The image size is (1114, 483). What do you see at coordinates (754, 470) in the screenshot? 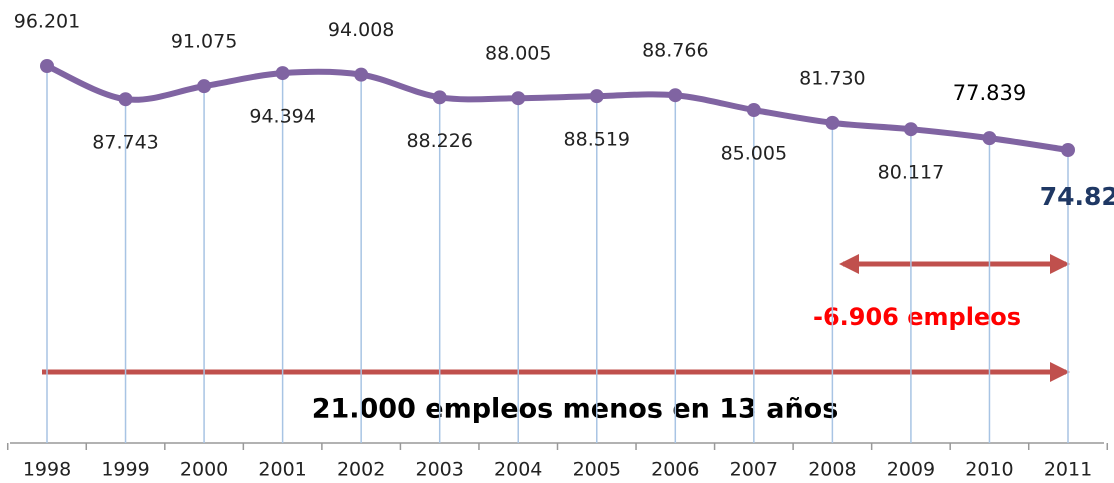
I see `x-tick-label: 2007` at bounding box center [754, 470].